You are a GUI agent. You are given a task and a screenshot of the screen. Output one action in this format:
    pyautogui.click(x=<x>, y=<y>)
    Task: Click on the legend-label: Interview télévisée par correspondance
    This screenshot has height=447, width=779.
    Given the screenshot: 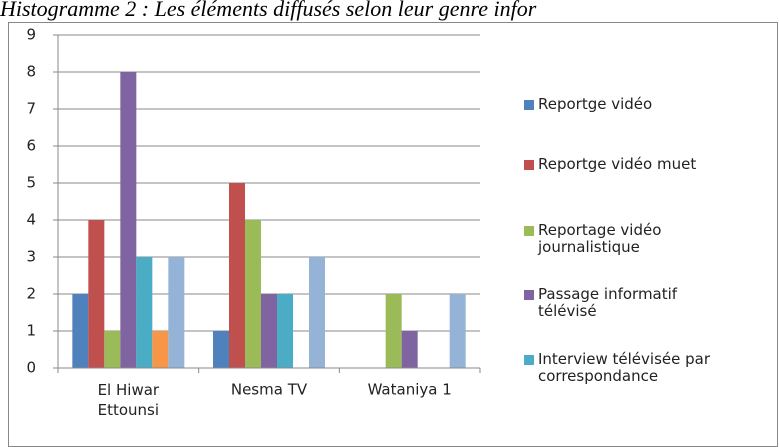 What is the action you would take?
    pyautogui.click(x=624, y=367)
    